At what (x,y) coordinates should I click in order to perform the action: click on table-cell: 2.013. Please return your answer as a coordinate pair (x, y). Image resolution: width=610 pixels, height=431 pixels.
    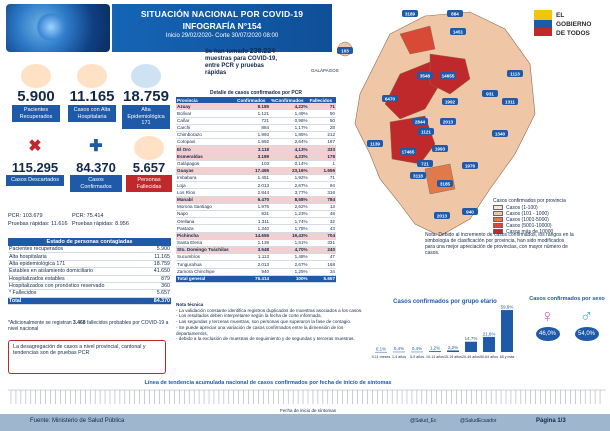
    Looking at the image, I should click on (253, 264).